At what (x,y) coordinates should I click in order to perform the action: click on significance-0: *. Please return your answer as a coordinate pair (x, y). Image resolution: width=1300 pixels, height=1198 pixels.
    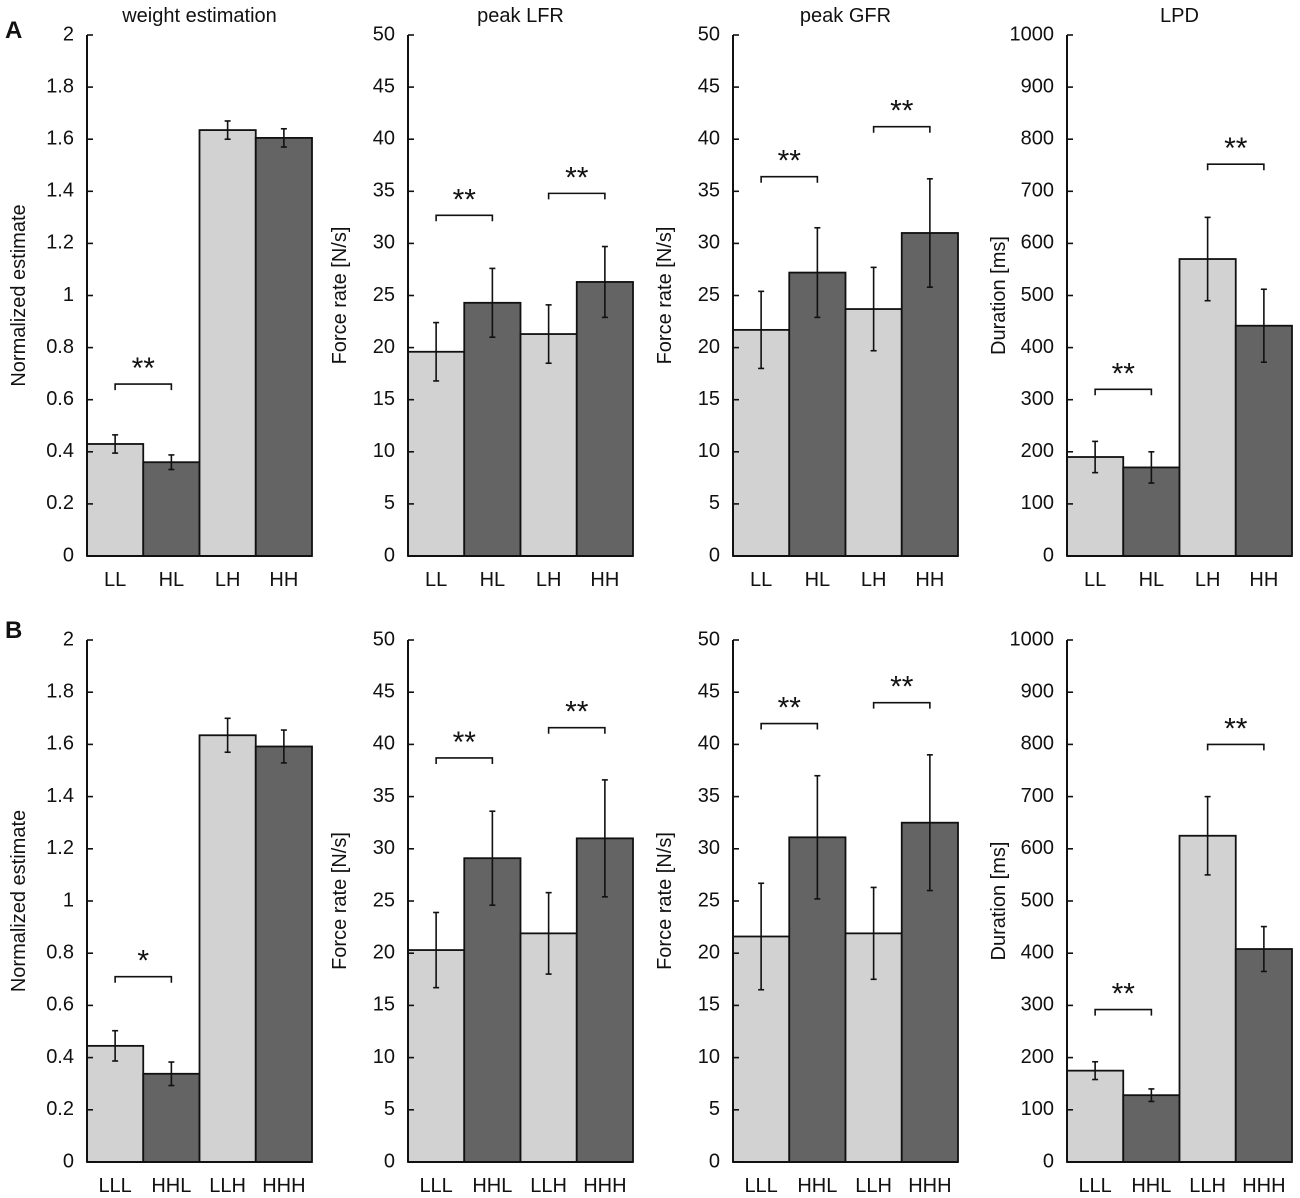
    Looking at the image, I should click on (143, 964).